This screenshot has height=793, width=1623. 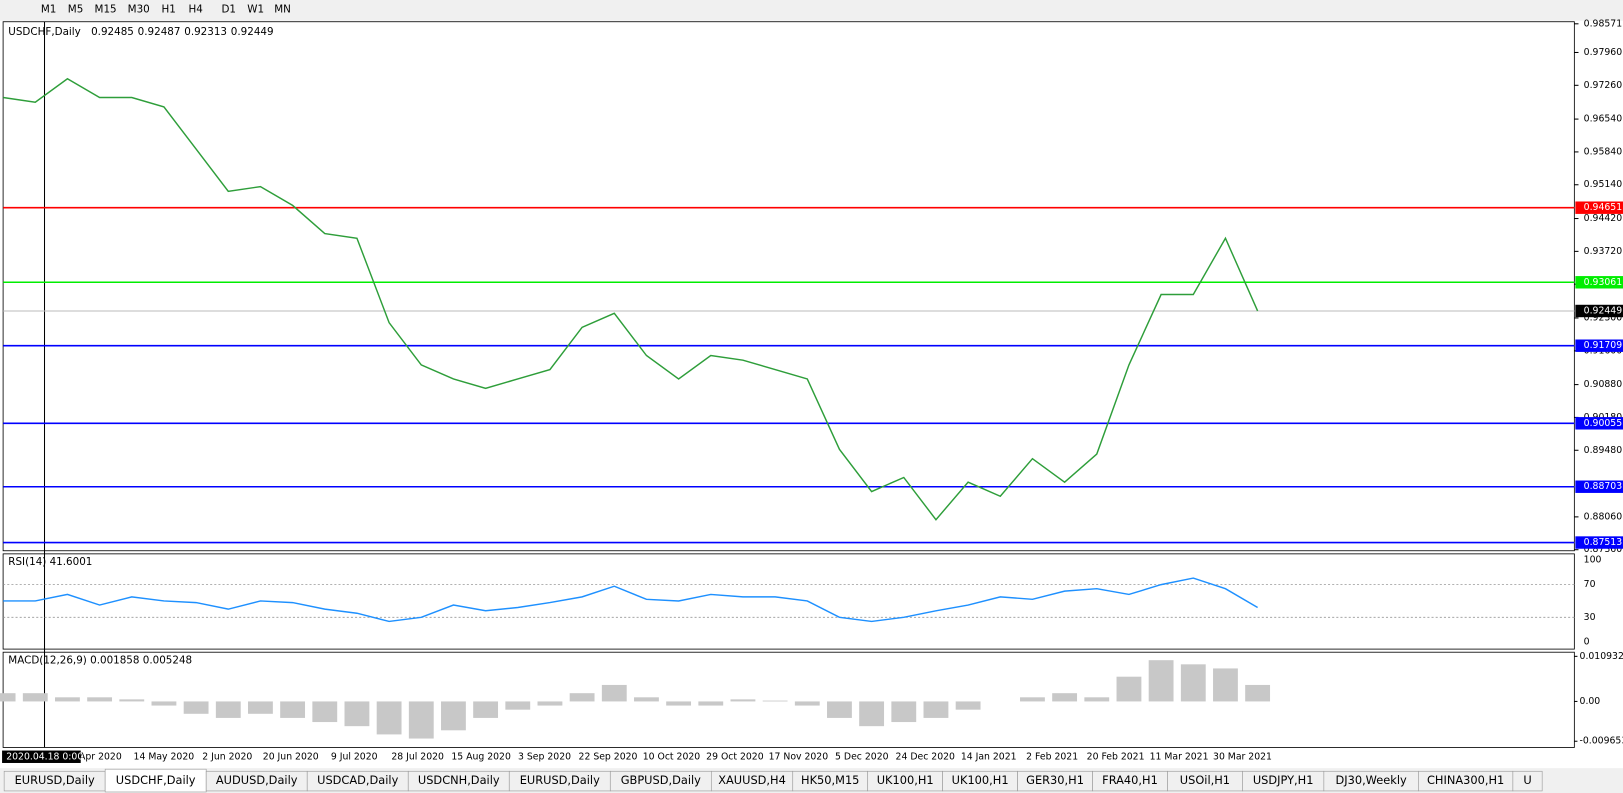 What do you see at coordinates (1116, 756) in the screenshot?
I see `date-label: 20 Feb 2021` at bounding box center [1116, 756].